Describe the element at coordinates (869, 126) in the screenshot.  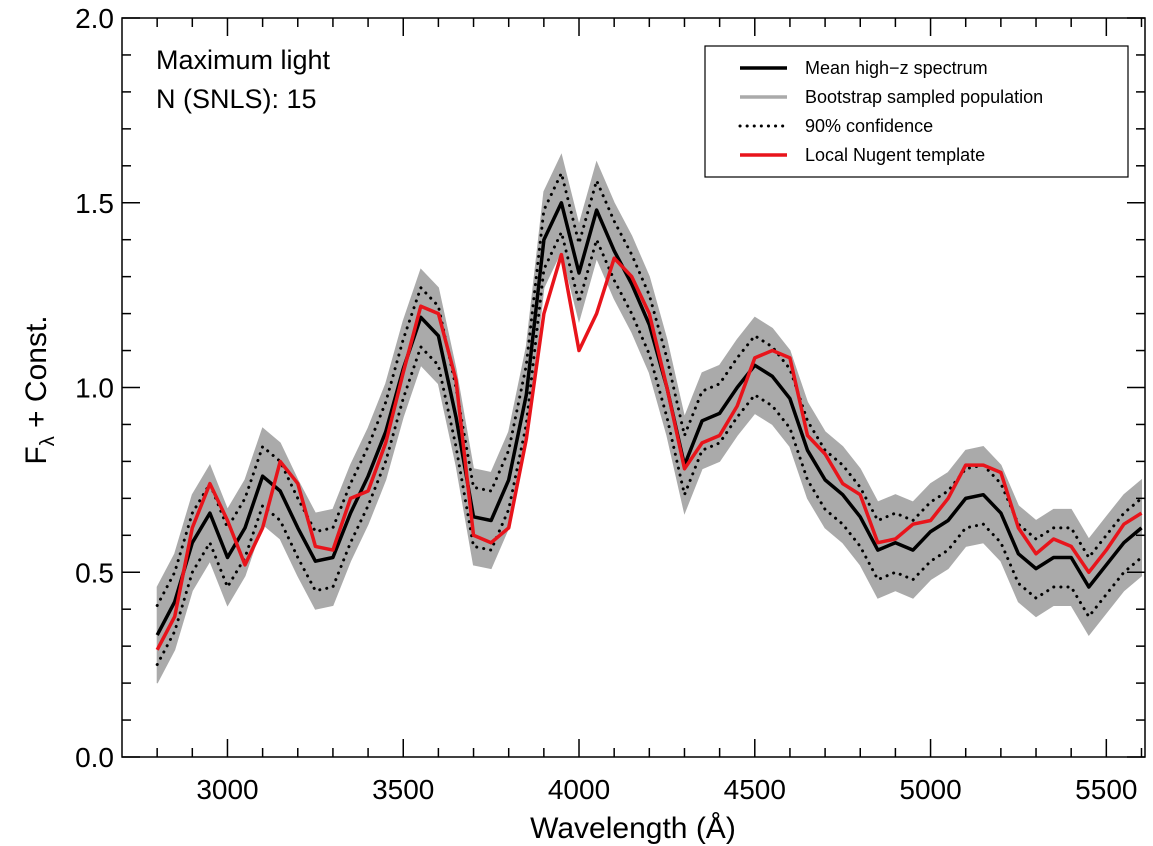
I see `legend-label: 90% confidence` at that location.